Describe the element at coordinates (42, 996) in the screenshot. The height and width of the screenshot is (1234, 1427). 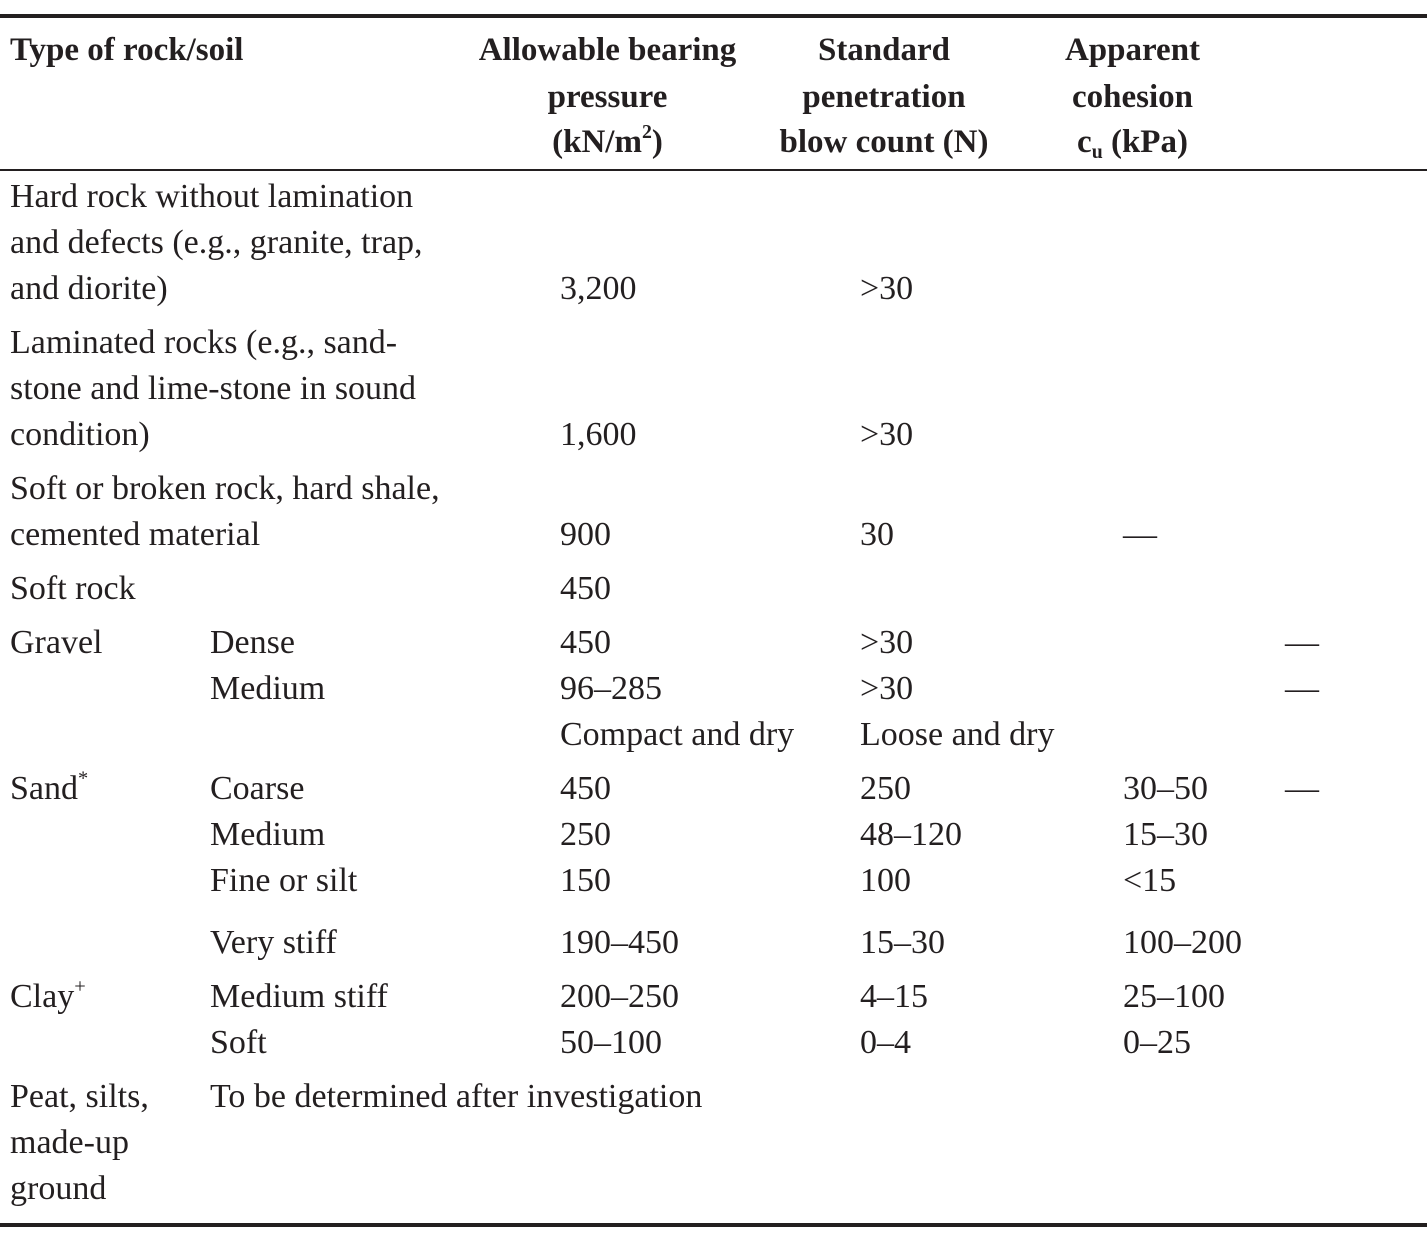
I see `text-part: Clay` at that location.